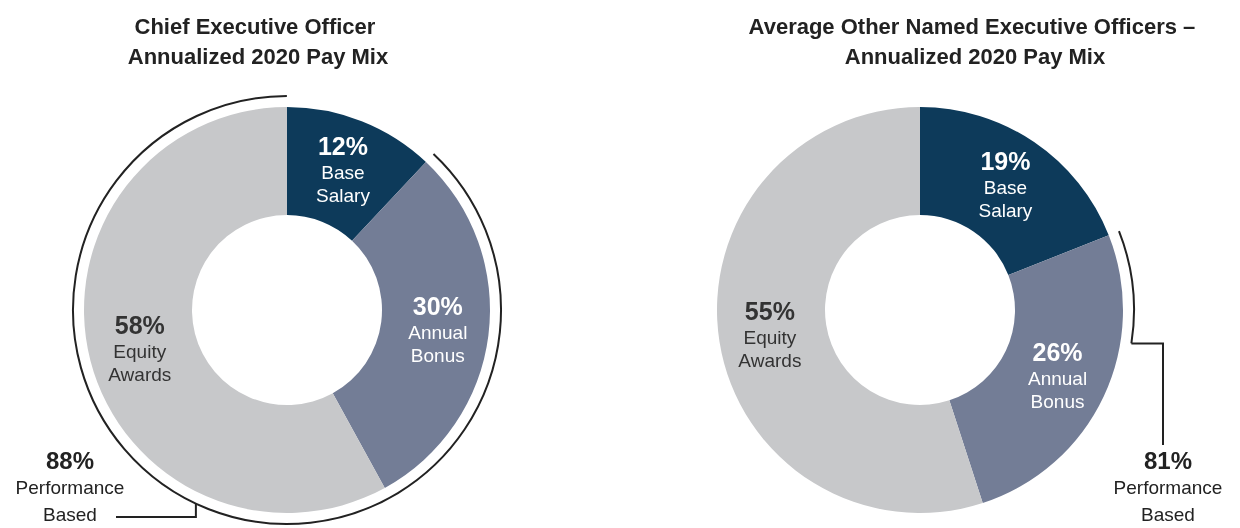 Image resolution: width=1240 pixels, height=528 pixels. I want to click on data-label: 30%, so click(437, 306).